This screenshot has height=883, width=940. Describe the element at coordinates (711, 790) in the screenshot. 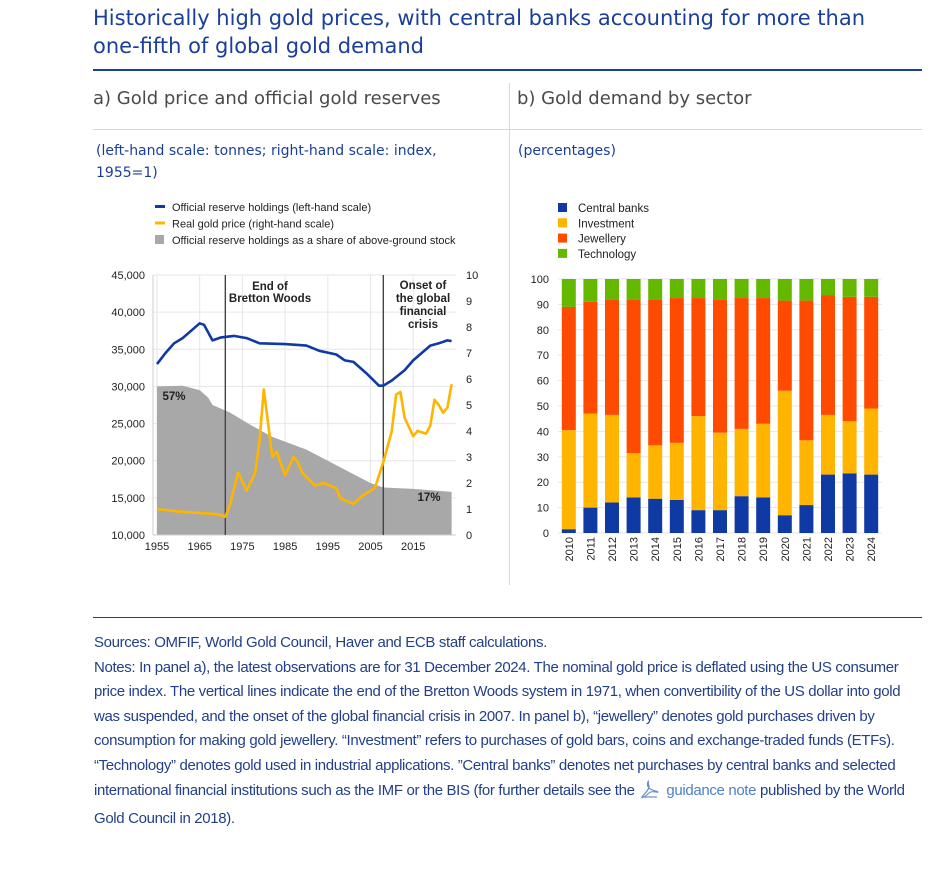

I see `guidance-note-link: guidance note` at that location.